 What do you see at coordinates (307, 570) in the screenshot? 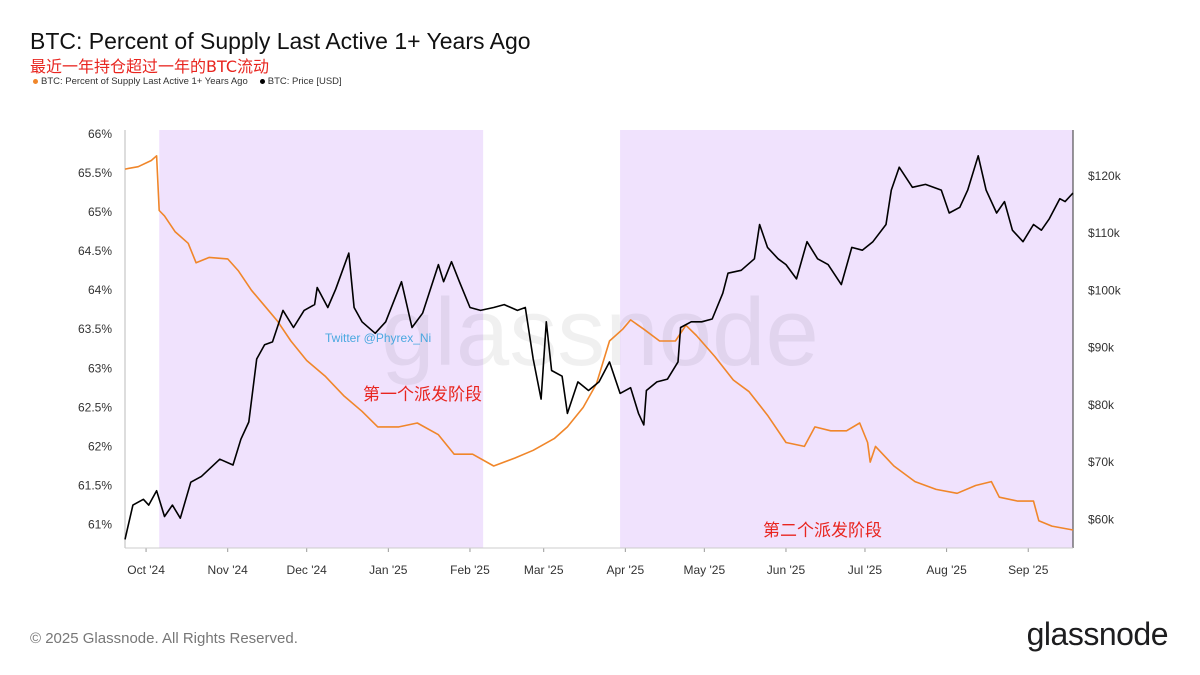
I see `x-tick-label: Dec '24` at bounding box center [307, 570].